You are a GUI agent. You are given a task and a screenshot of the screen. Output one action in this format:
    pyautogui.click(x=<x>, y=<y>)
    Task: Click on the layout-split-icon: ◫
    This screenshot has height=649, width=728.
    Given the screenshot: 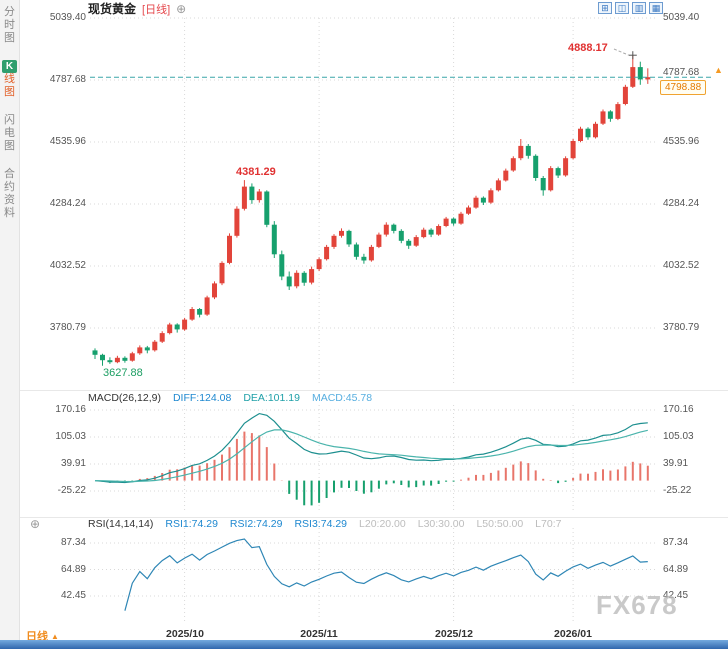 What is the action you would take?
    pyautogui.click(x=622, y=8)
    